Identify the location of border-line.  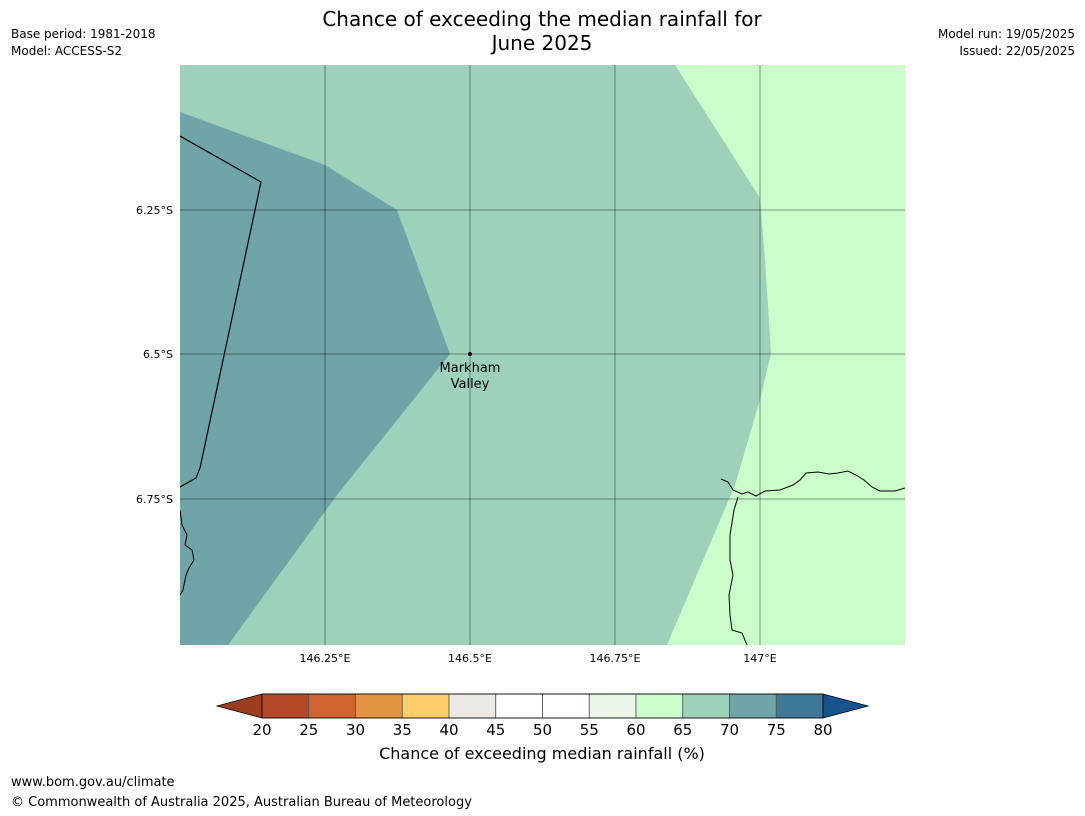
(221, 311).